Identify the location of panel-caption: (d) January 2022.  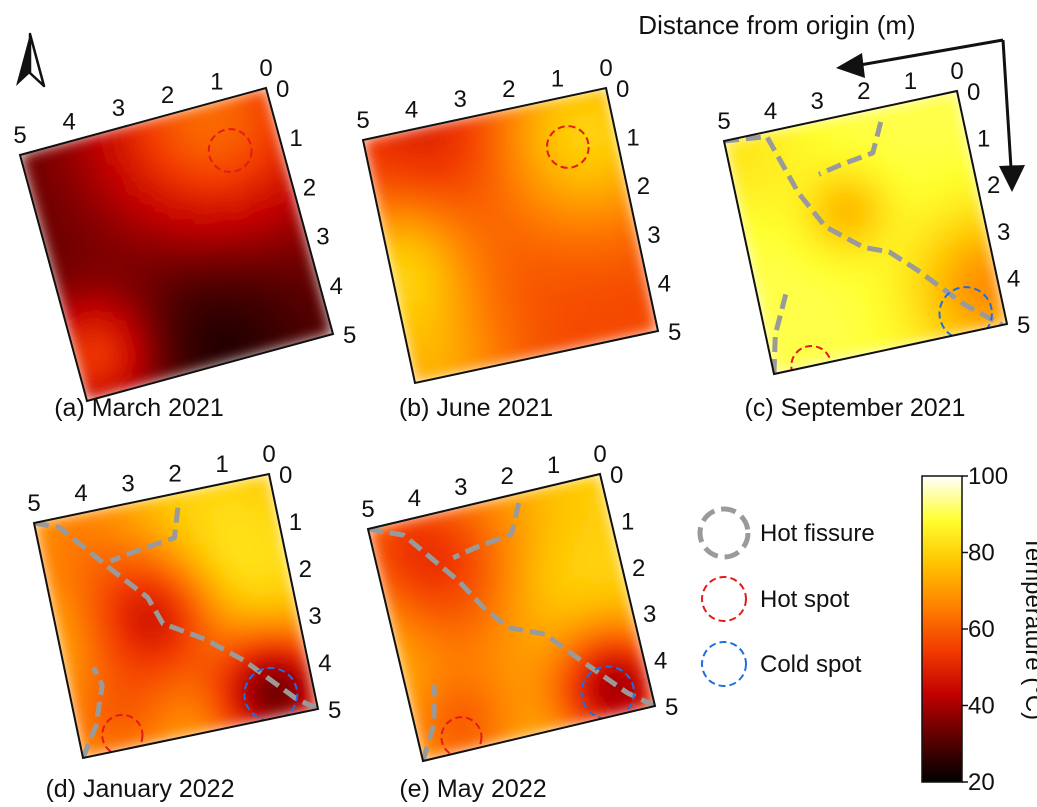
(139, 789).